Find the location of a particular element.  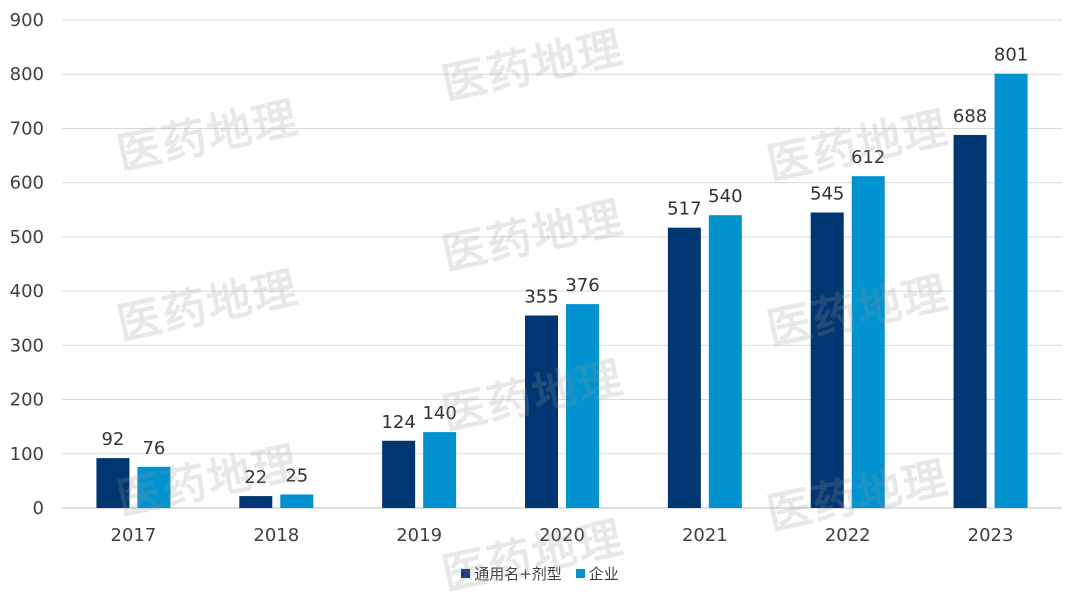

data-label: 688 is located at coordinates (970, 116).